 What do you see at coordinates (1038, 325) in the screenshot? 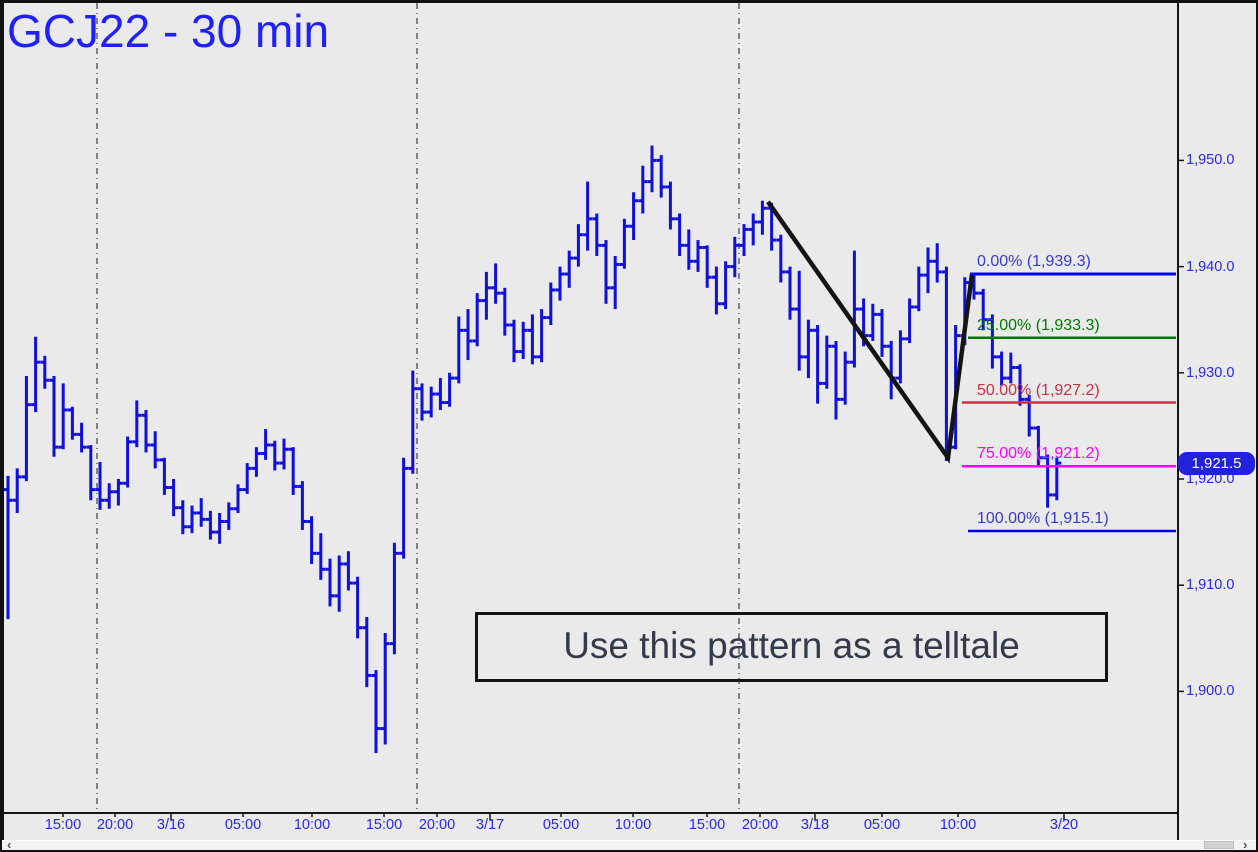
I see `fib-label: 25.00% (1,933.3)` at bounding box center [1038, 325].